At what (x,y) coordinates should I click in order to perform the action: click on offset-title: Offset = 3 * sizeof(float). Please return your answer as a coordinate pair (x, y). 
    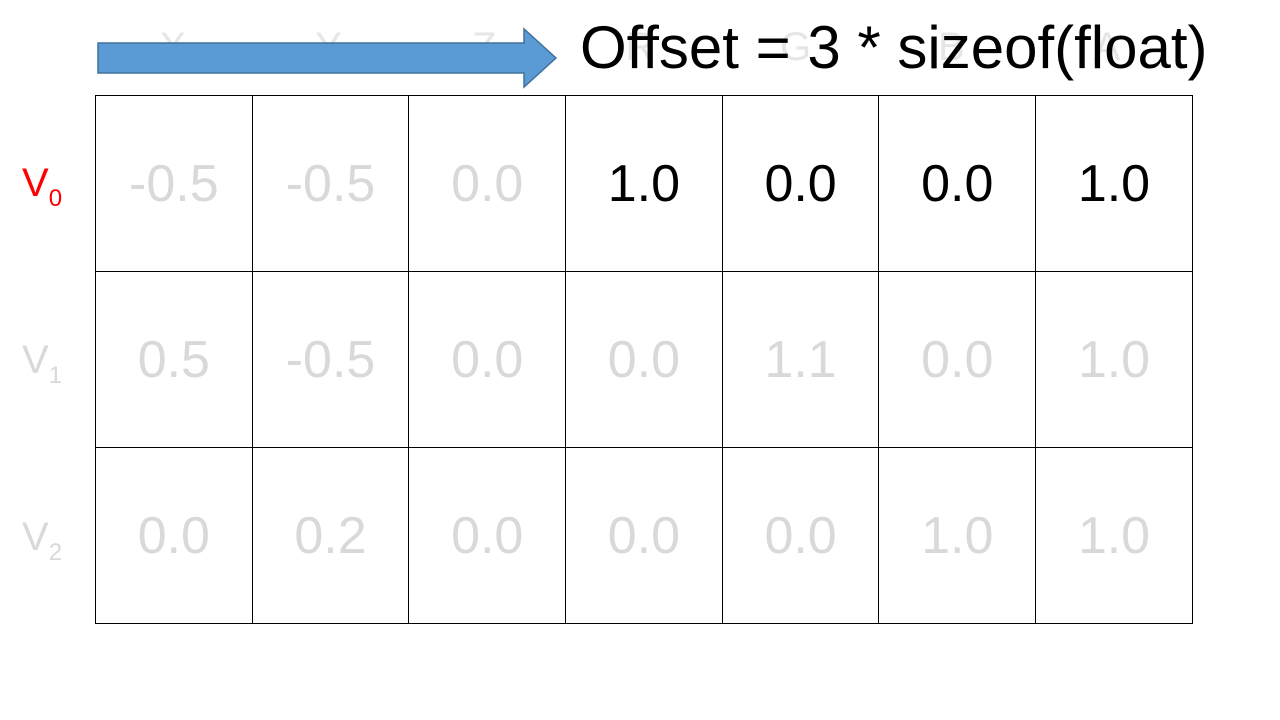
    Looking at the image, I should click on (894, 47).